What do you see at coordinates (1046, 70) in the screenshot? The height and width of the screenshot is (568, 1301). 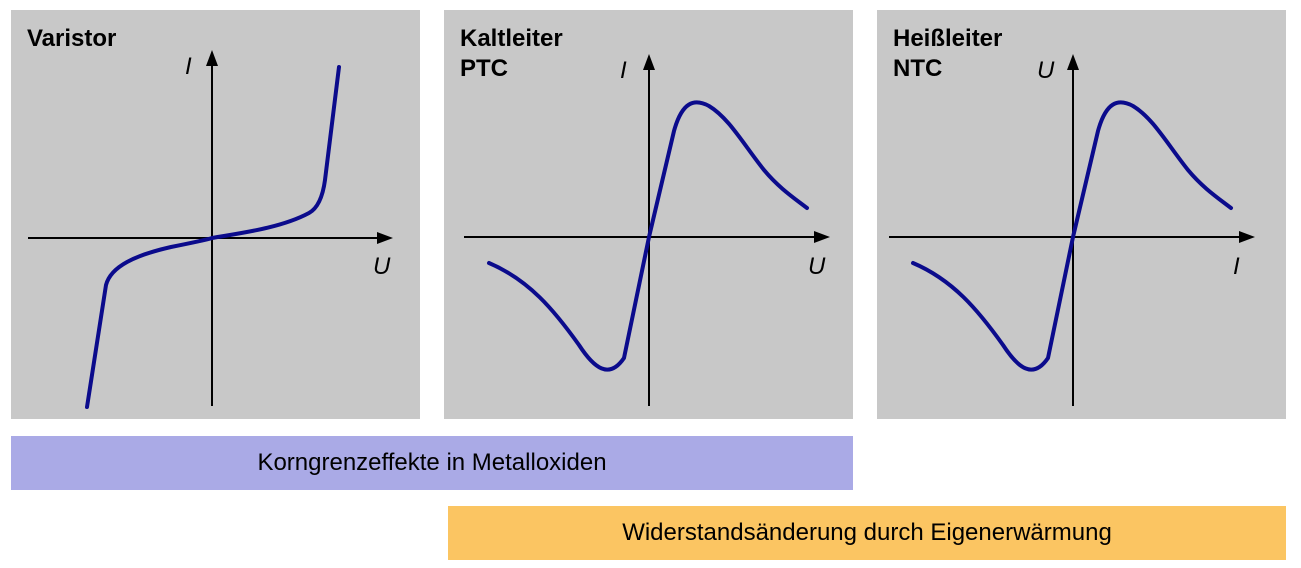 I see `y-axis-label: U` at bounding box center [1046, 70].